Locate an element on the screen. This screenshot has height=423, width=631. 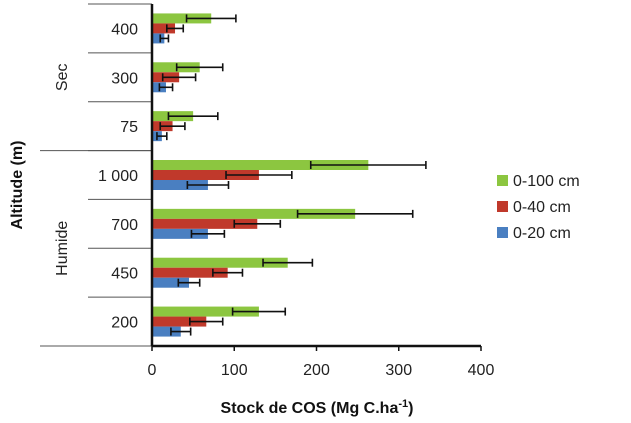
x-axis-title-sup: -1 is located at coordinates (403, 404).